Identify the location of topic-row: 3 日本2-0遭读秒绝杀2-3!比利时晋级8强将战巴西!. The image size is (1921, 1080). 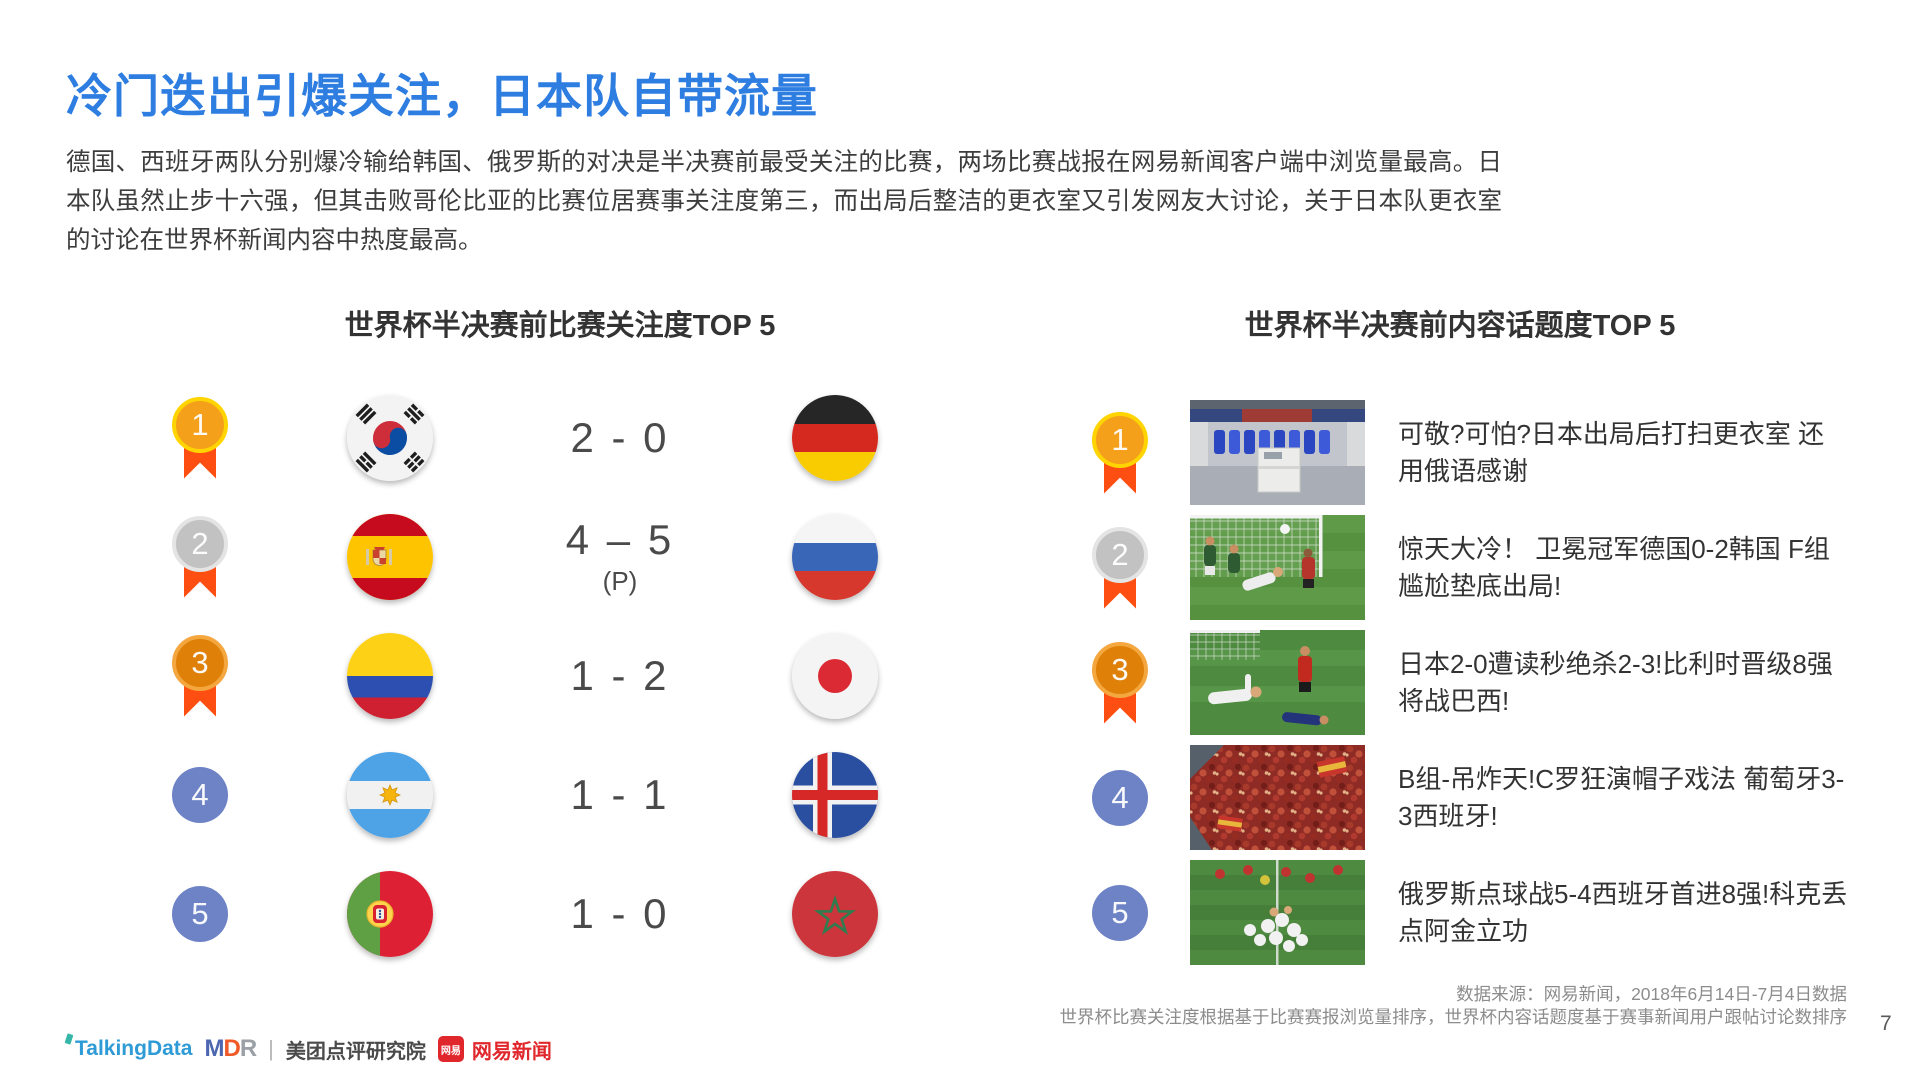
(1456, 682).